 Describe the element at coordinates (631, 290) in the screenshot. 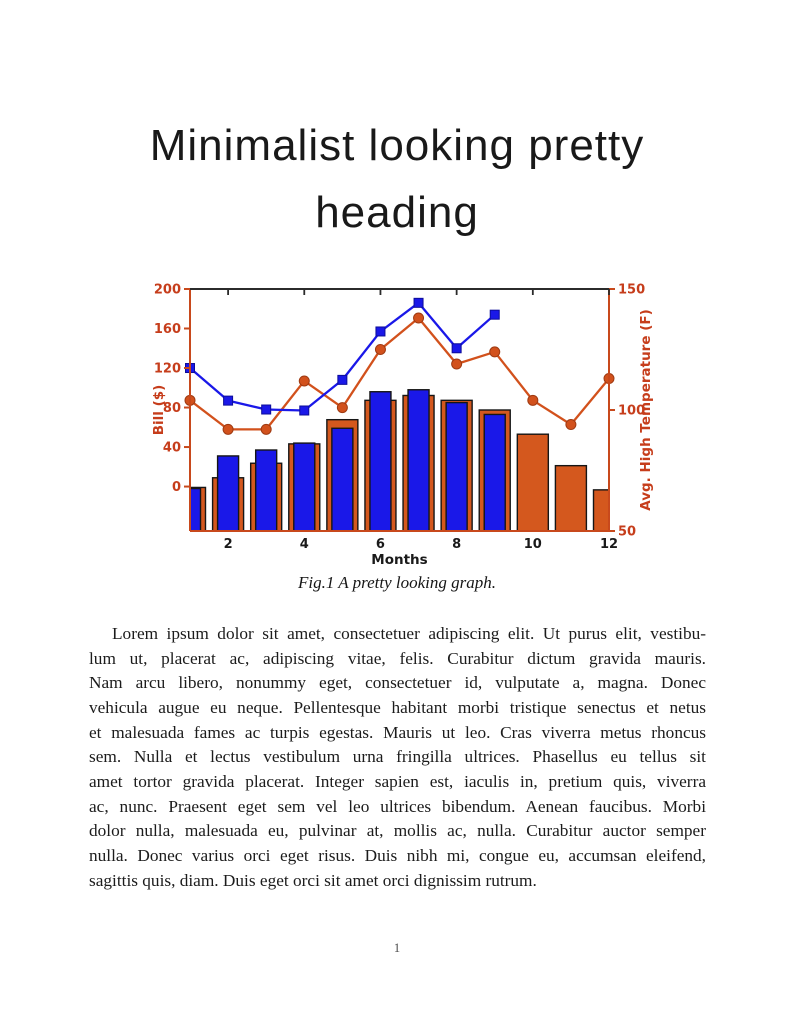

I see `right-tick-label: 150` at that location.